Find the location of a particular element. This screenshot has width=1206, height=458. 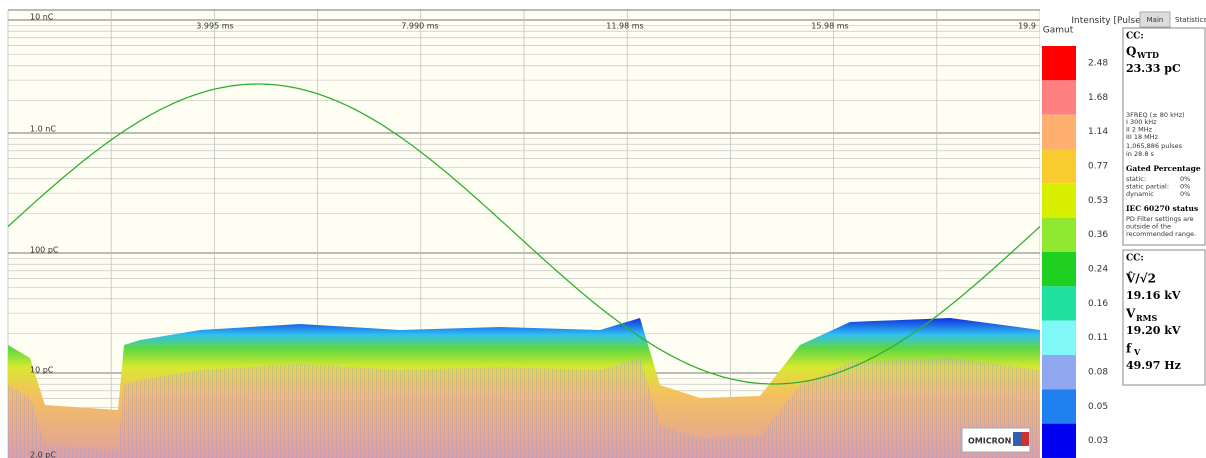

gamut-label: 0.53 is located at coordinates (1098, 201).